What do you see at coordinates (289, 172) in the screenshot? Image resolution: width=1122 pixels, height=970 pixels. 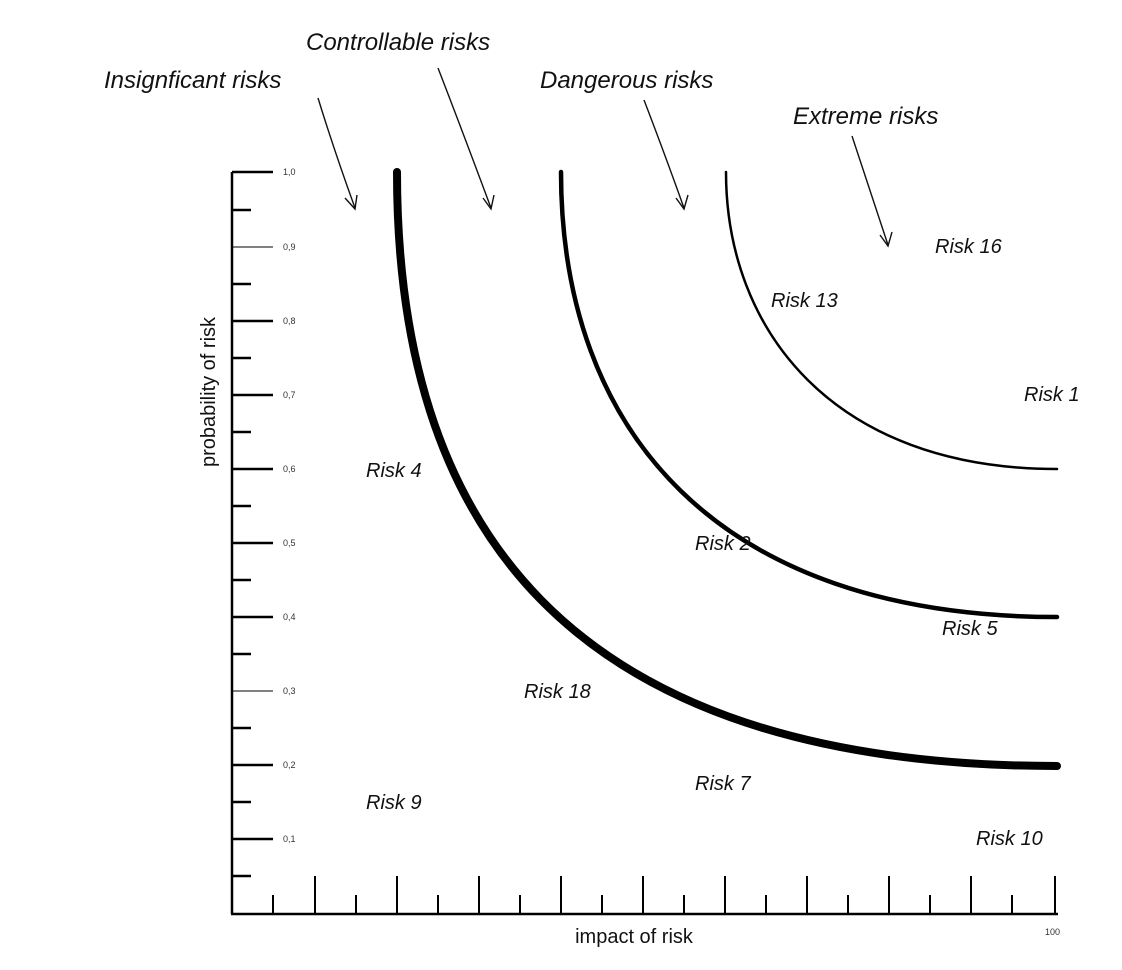 I see `y-tick-label: 1,0` at bounding box center [289, 172].